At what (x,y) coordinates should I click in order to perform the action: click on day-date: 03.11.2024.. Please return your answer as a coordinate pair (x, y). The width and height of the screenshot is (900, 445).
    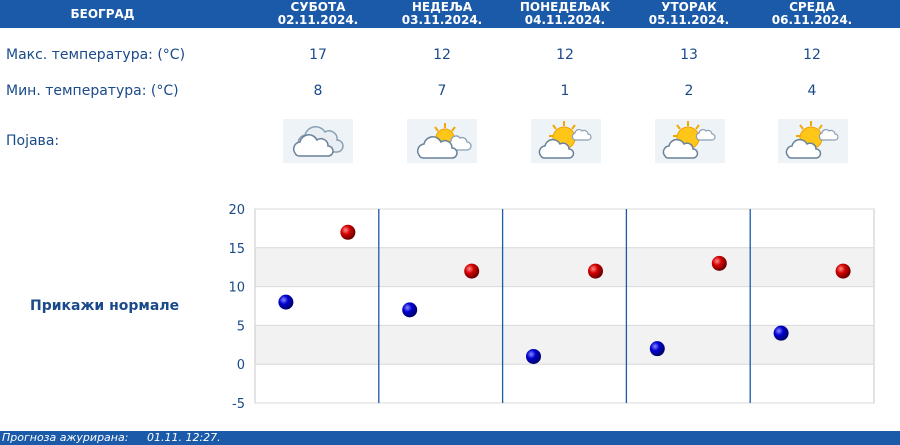
    Looking at the image, I should click on (442, 20).